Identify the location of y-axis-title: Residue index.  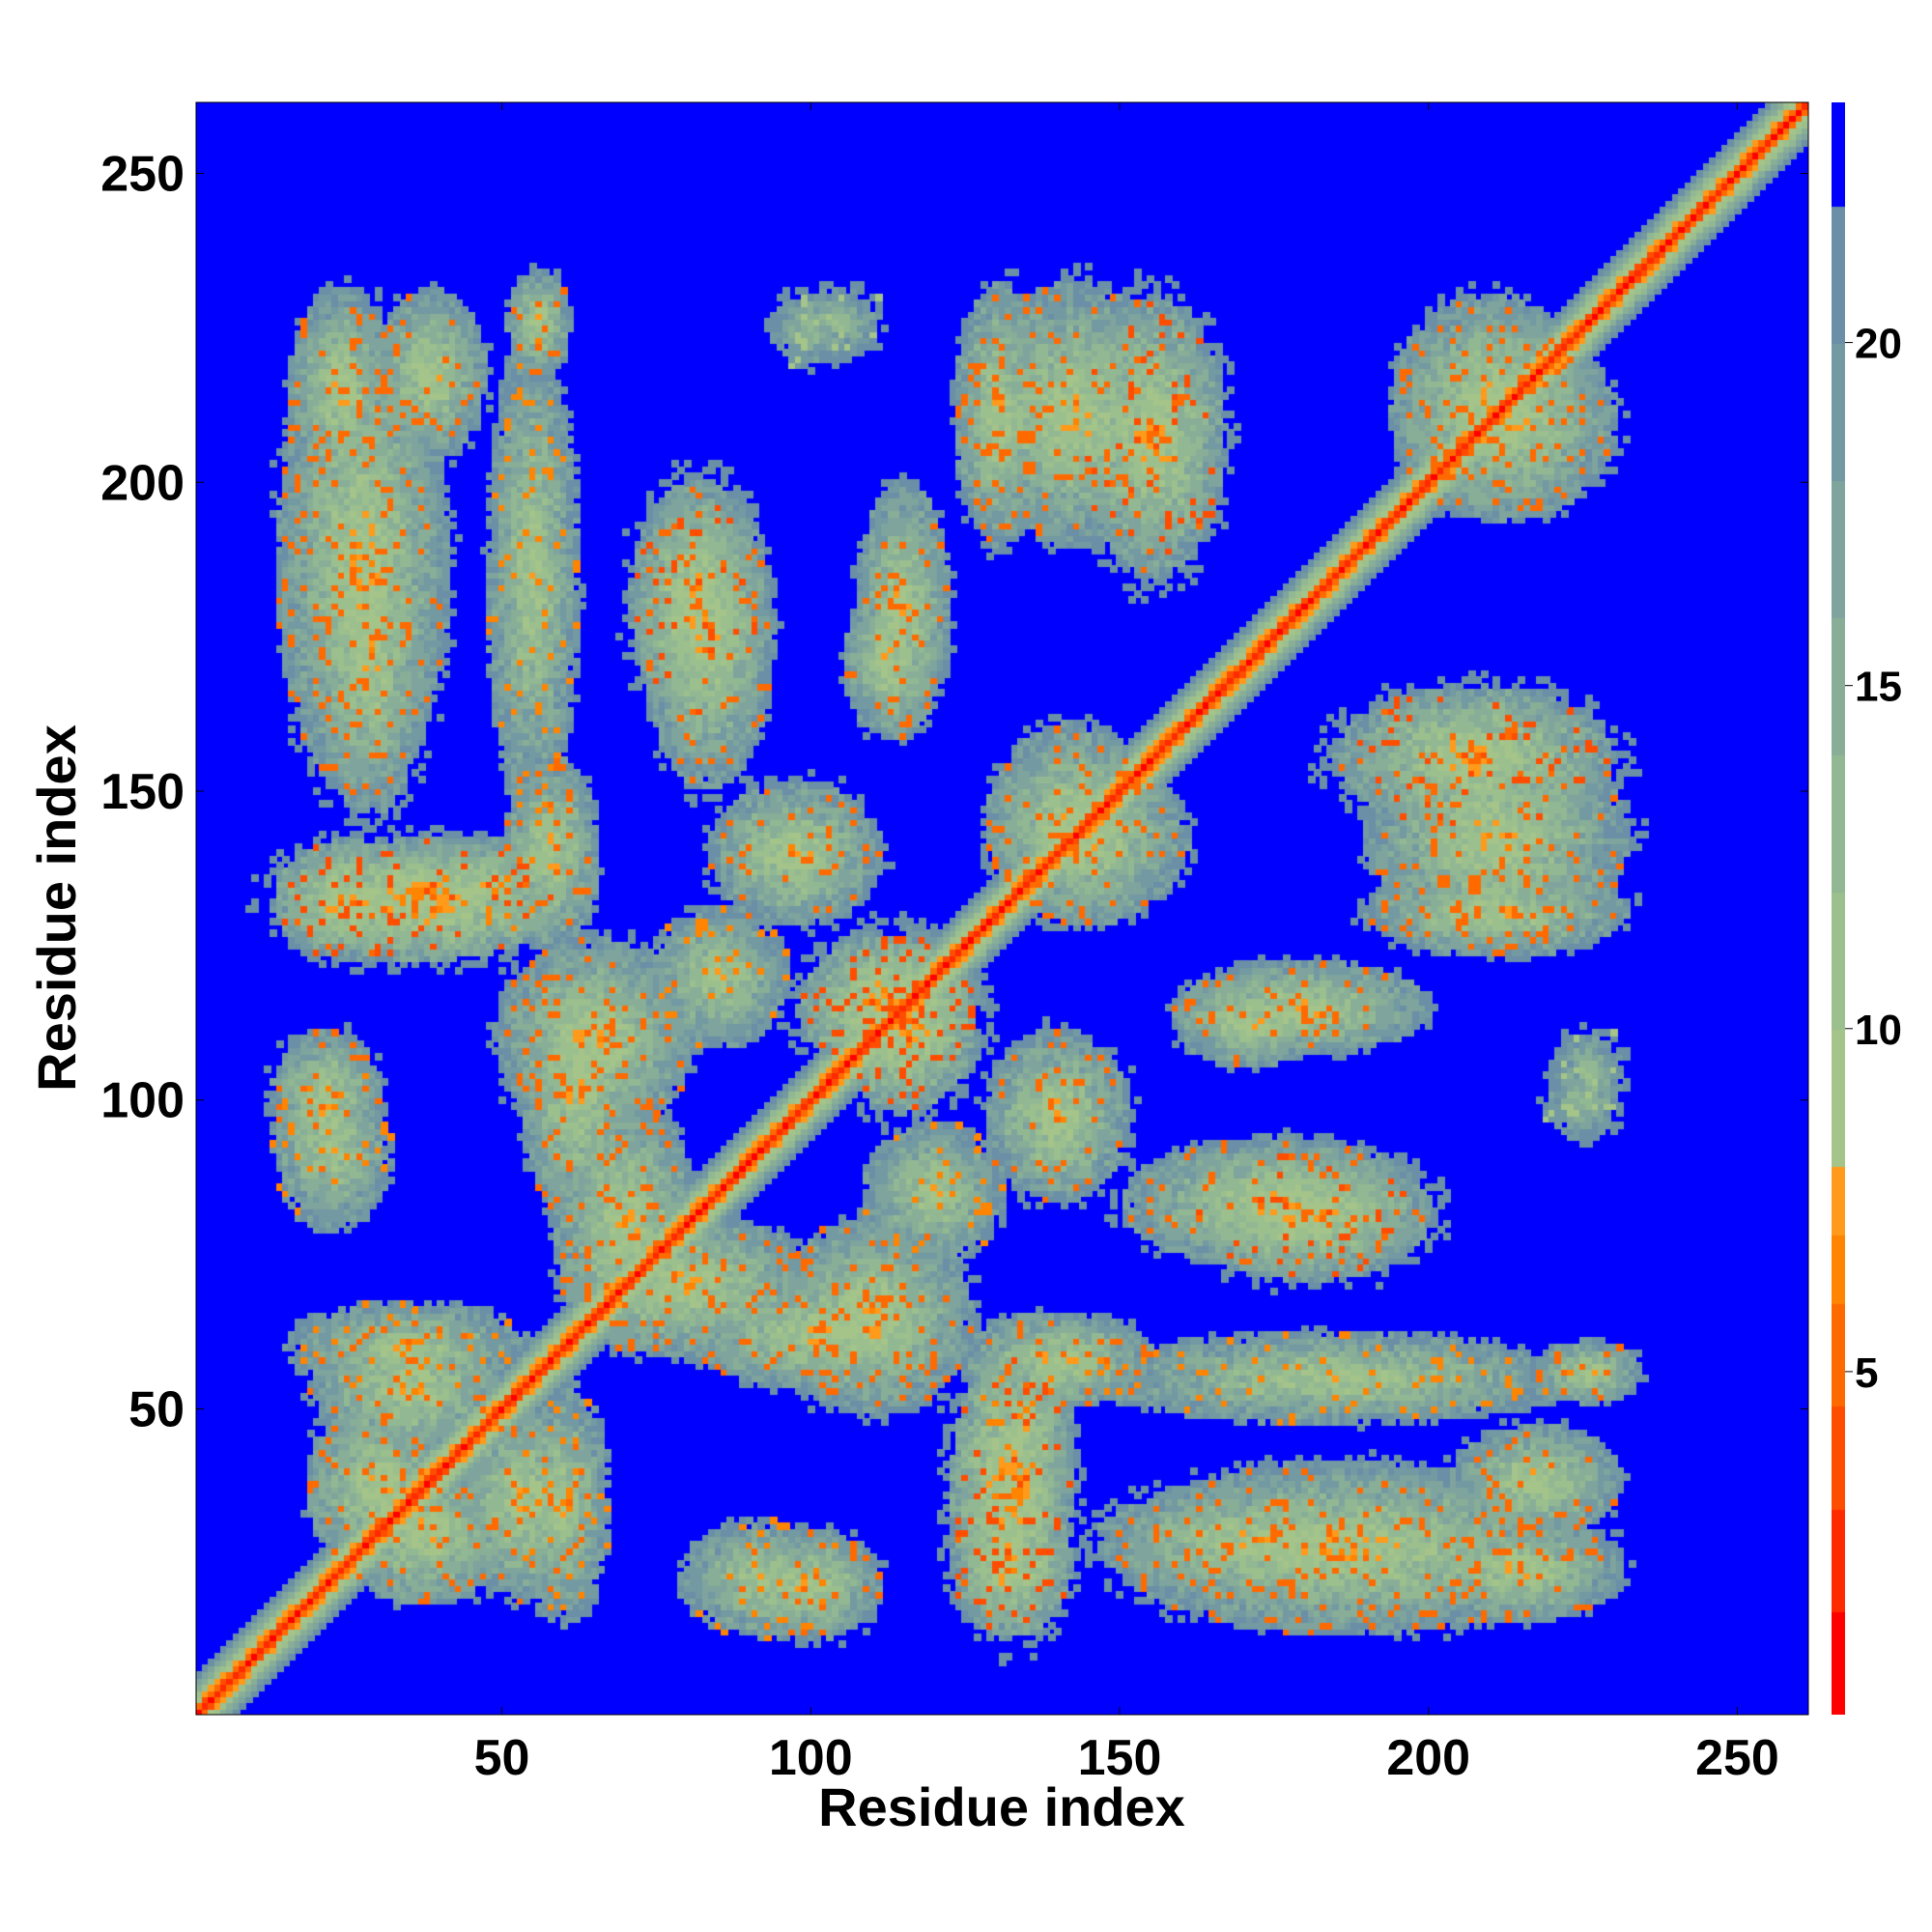
(56, 908).